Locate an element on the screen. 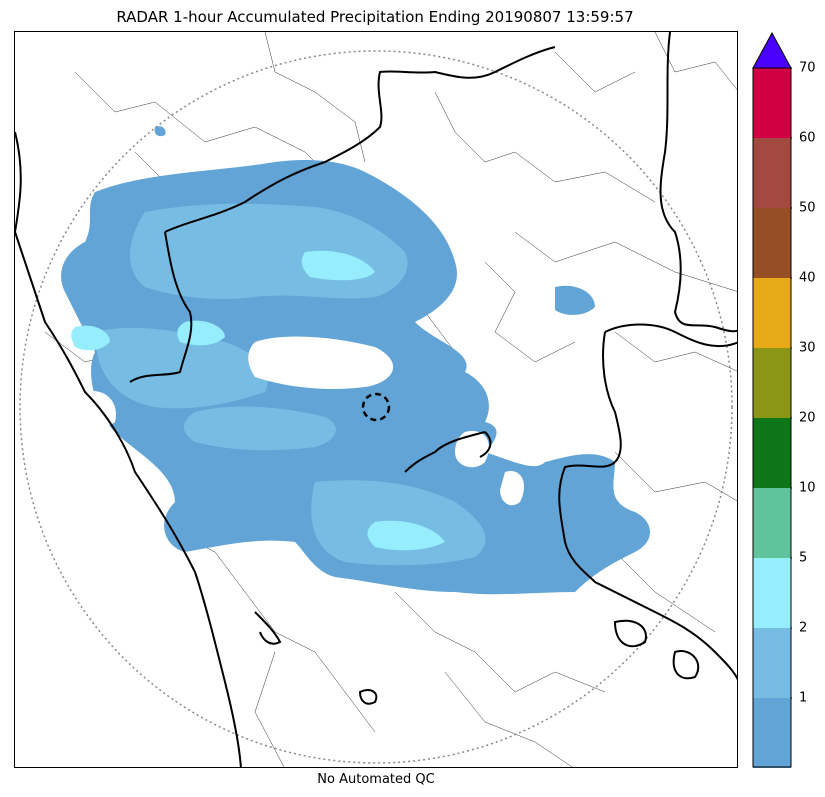 This screenshot has width=825, height=797. colorbar is located at coordinates (772, 400).